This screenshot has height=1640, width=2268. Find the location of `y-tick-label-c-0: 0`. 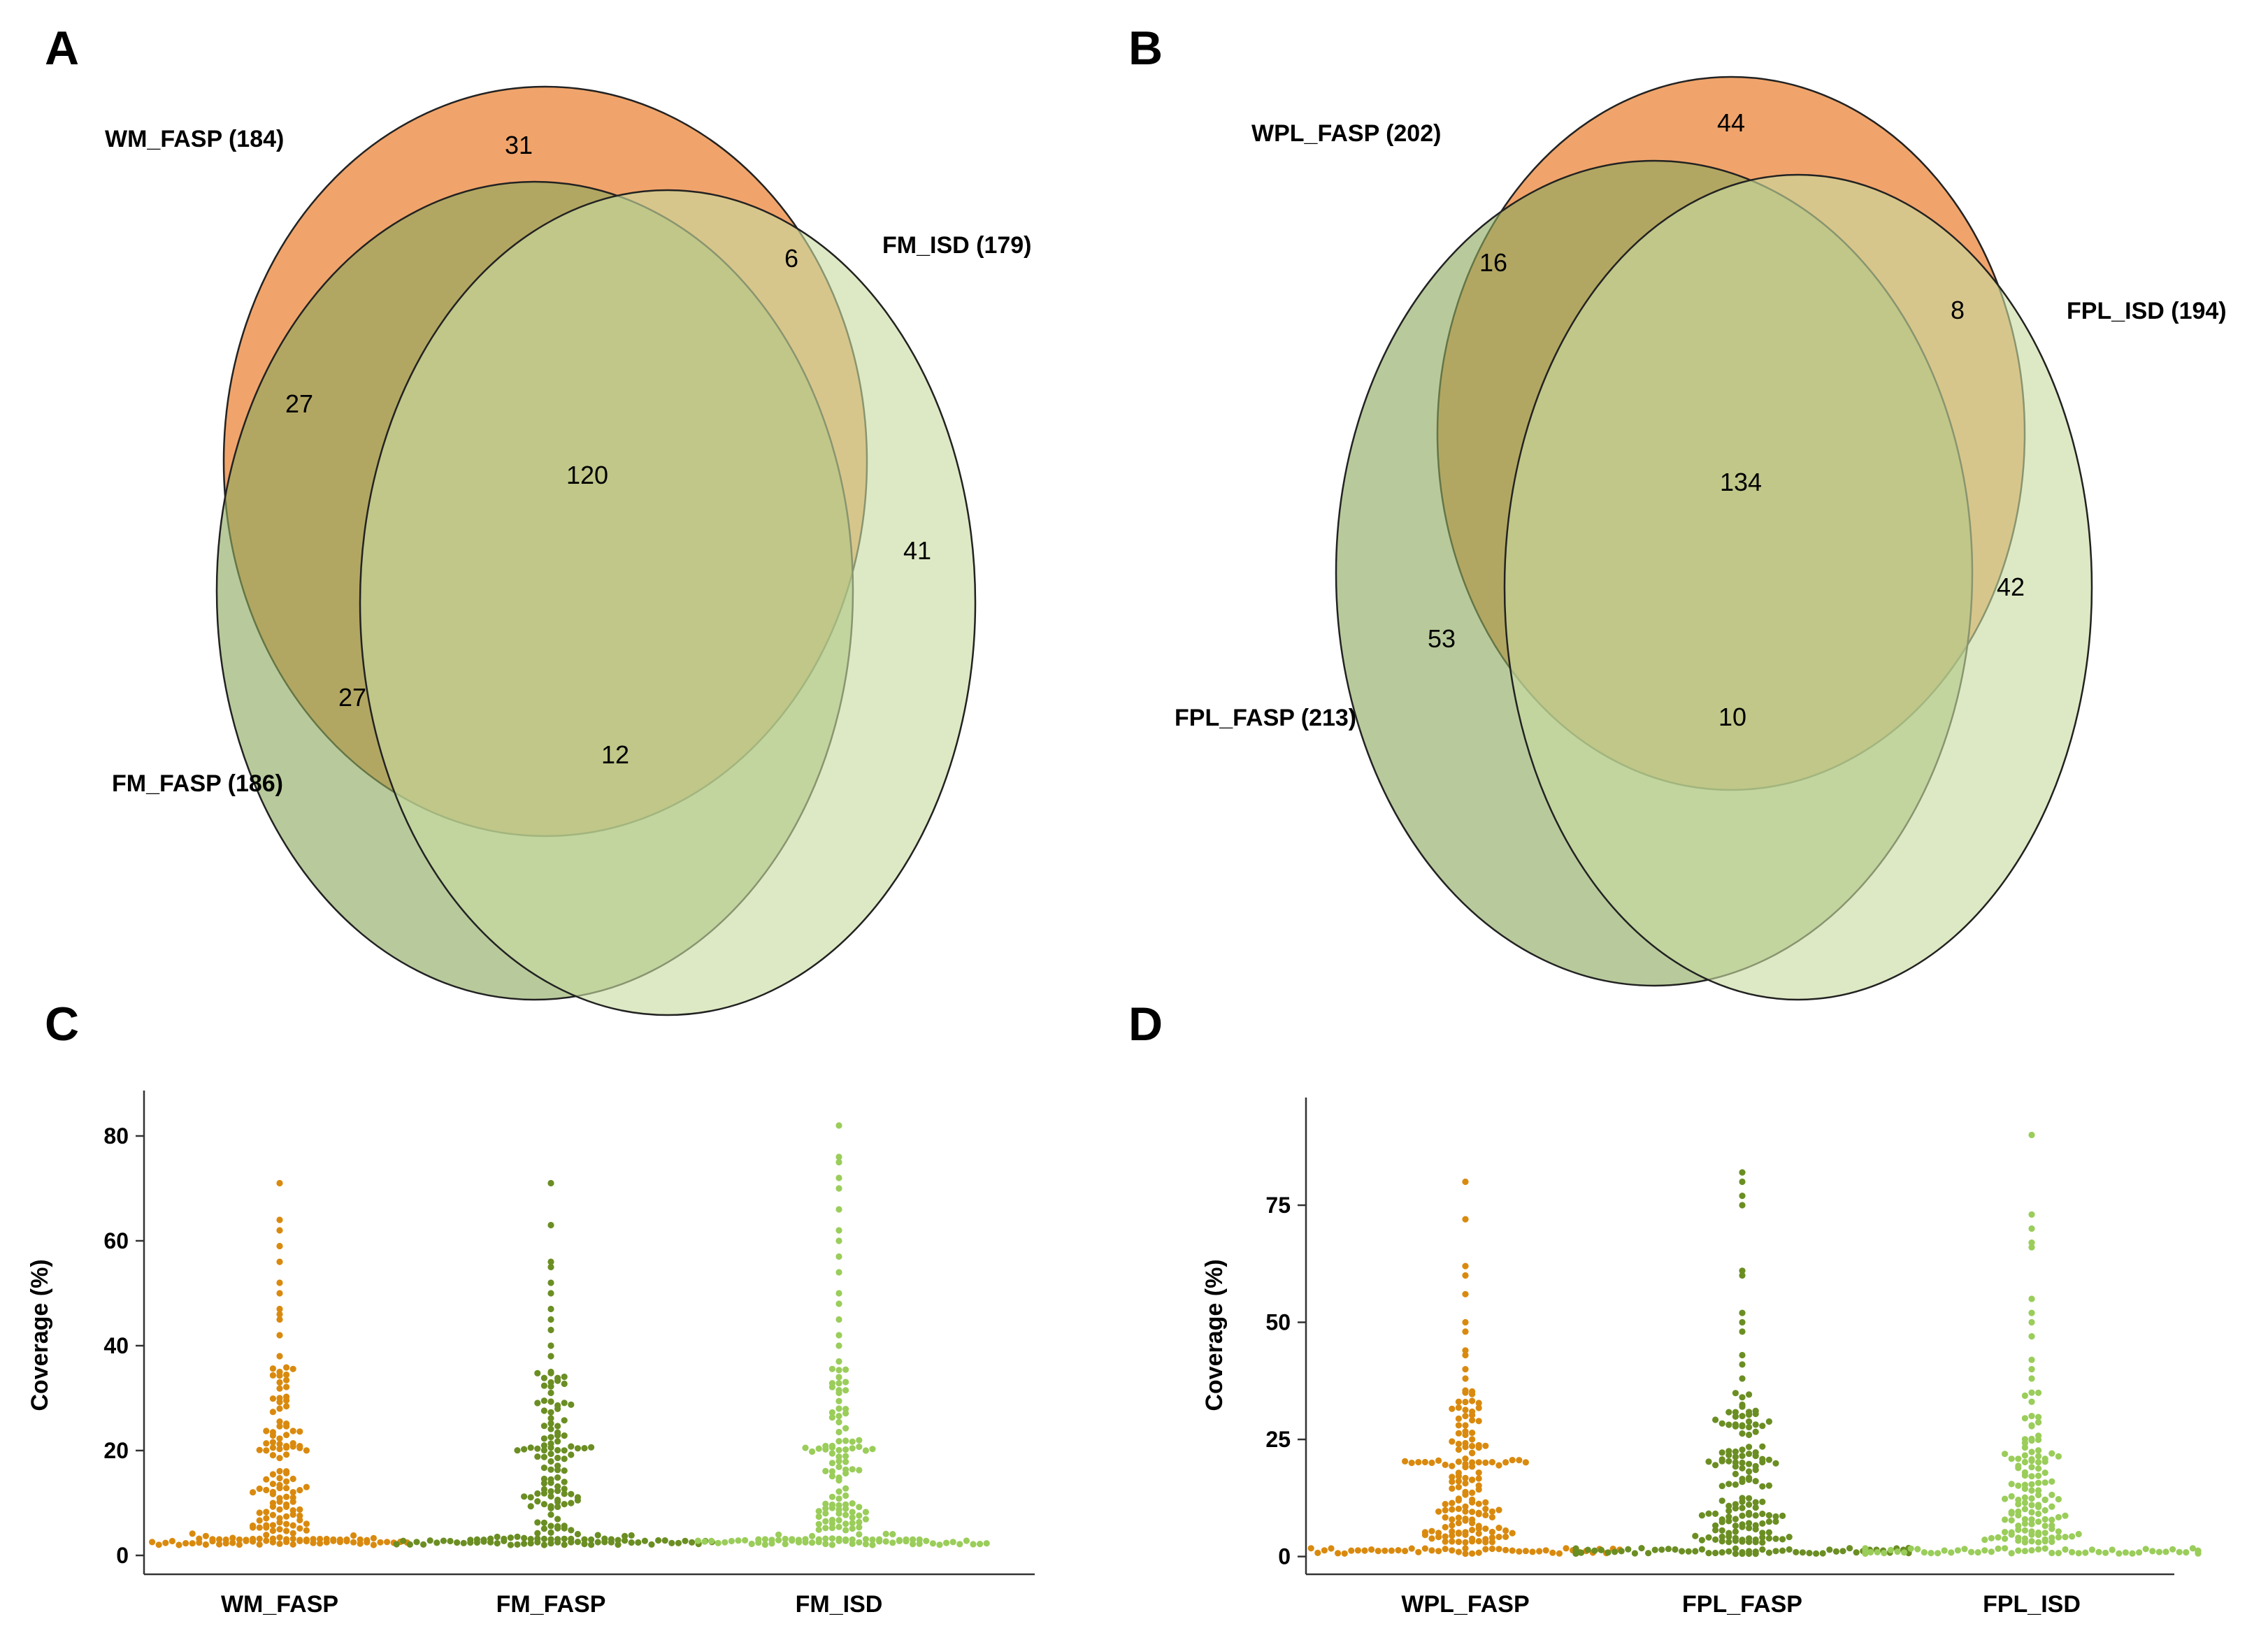

y-tick-label-c-0: 0 is located at coordinates (122, 1555).